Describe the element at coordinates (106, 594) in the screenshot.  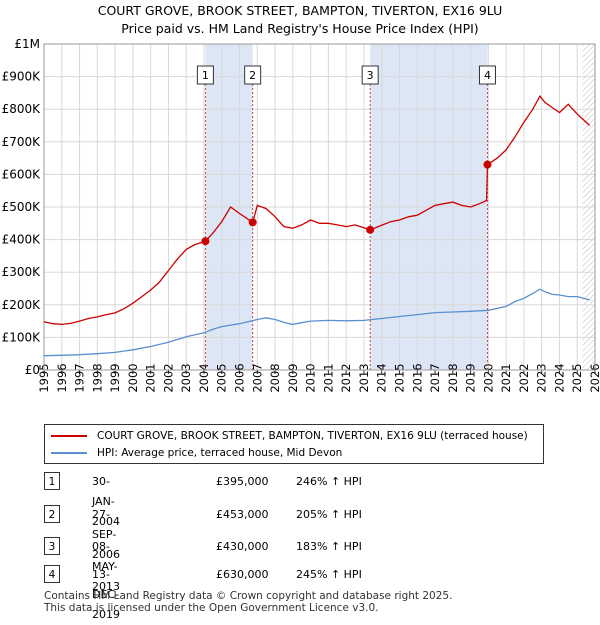
I see `sale-date: 13-DEC-2019` at that location.